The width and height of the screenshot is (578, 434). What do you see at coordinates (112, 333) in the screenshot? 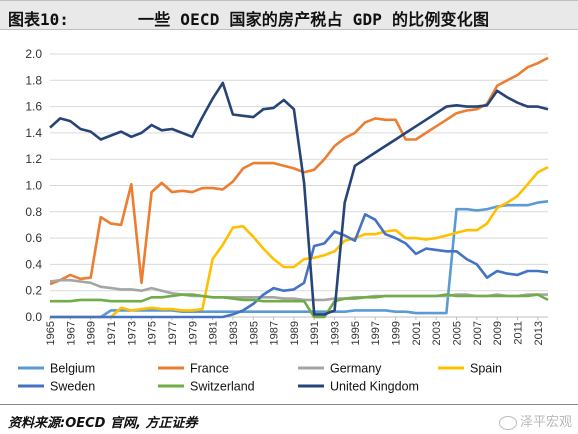
I see `x-tick-label: 1971` at bounding box center [112, 333].